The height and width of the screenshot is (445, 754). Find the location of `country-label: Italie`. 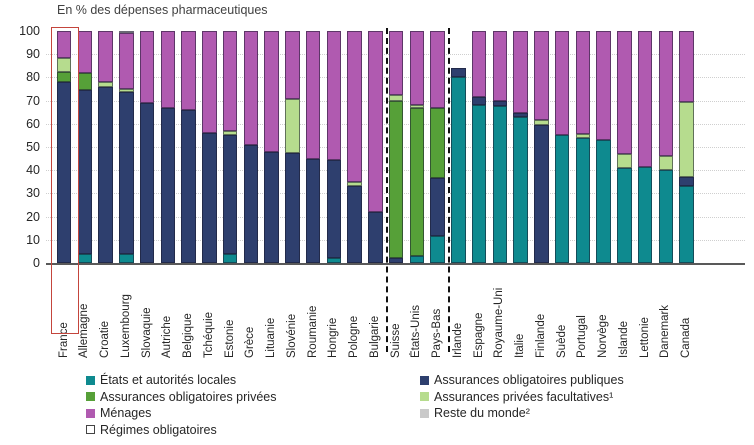

country-label: Italie is located at coordinates (520, 345).